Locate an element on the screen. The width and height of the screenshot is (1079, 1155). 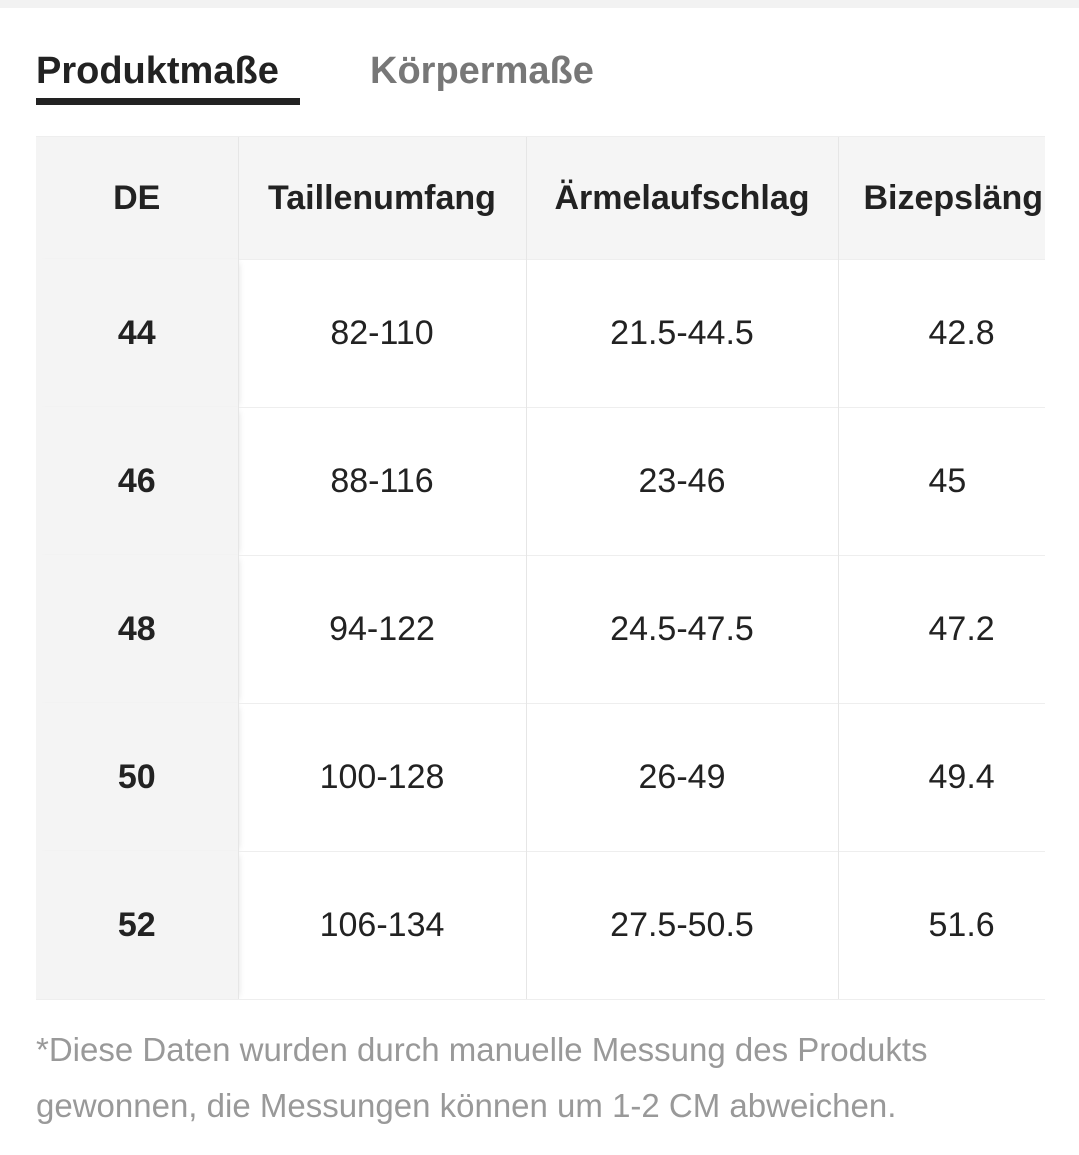
table-cell: 24.5-47.5 is located at coordinates (681, 629).